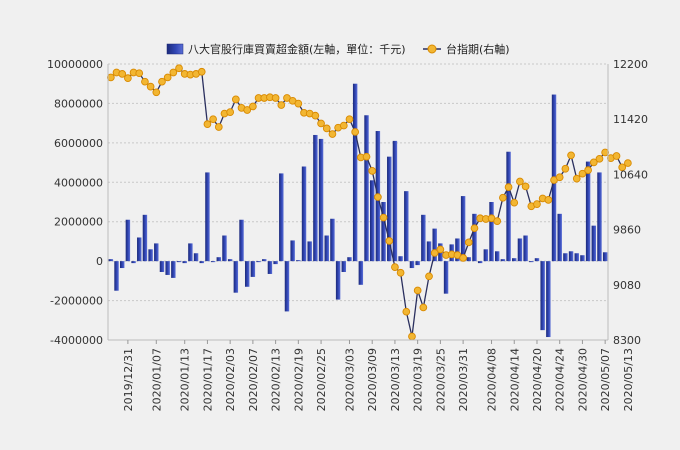 Image resolution: width=680 pixels, height=450 pixels. I want to click on x-axis-tick-label: 2020/05/07, so click(605, 379).